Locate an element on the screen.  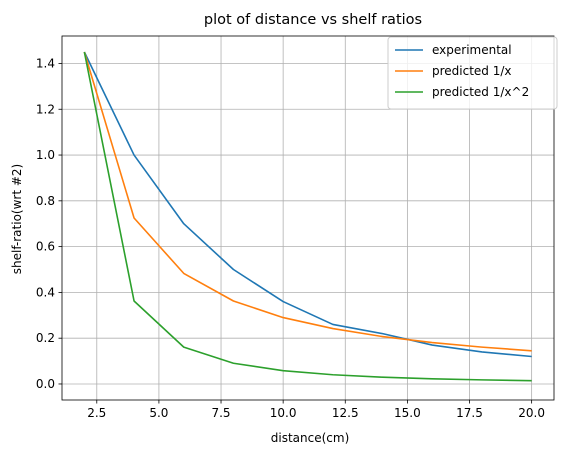
legend-label: predicted 1/x is located at coordinates (472, 71).